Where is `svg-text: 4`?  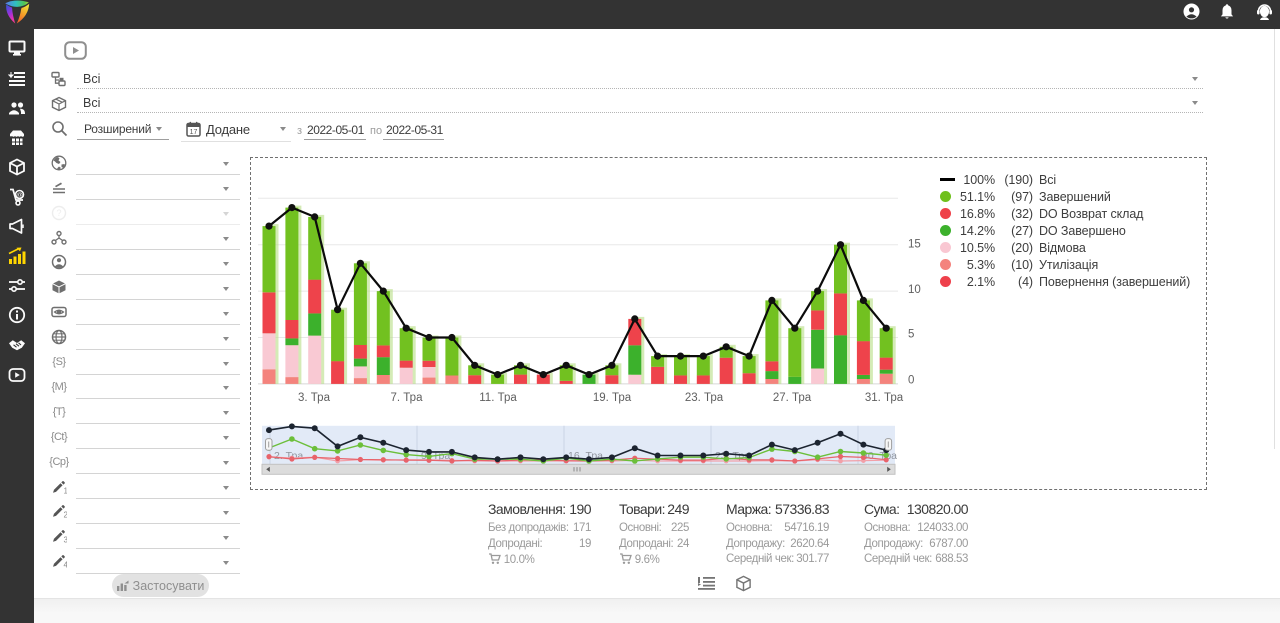 svg-text: 4 is located at coordinates (66, 565).